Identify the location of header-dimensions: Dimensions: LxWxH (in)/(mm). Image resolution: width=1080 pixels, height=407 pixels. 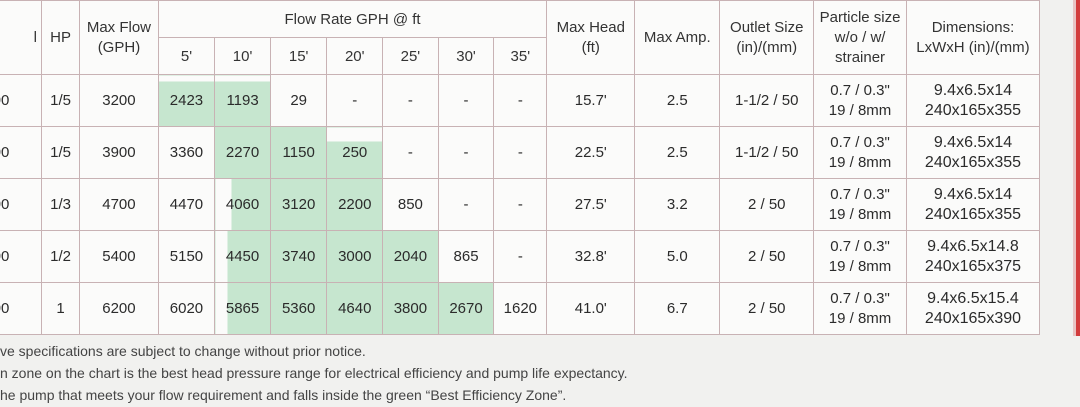
(973, 37).